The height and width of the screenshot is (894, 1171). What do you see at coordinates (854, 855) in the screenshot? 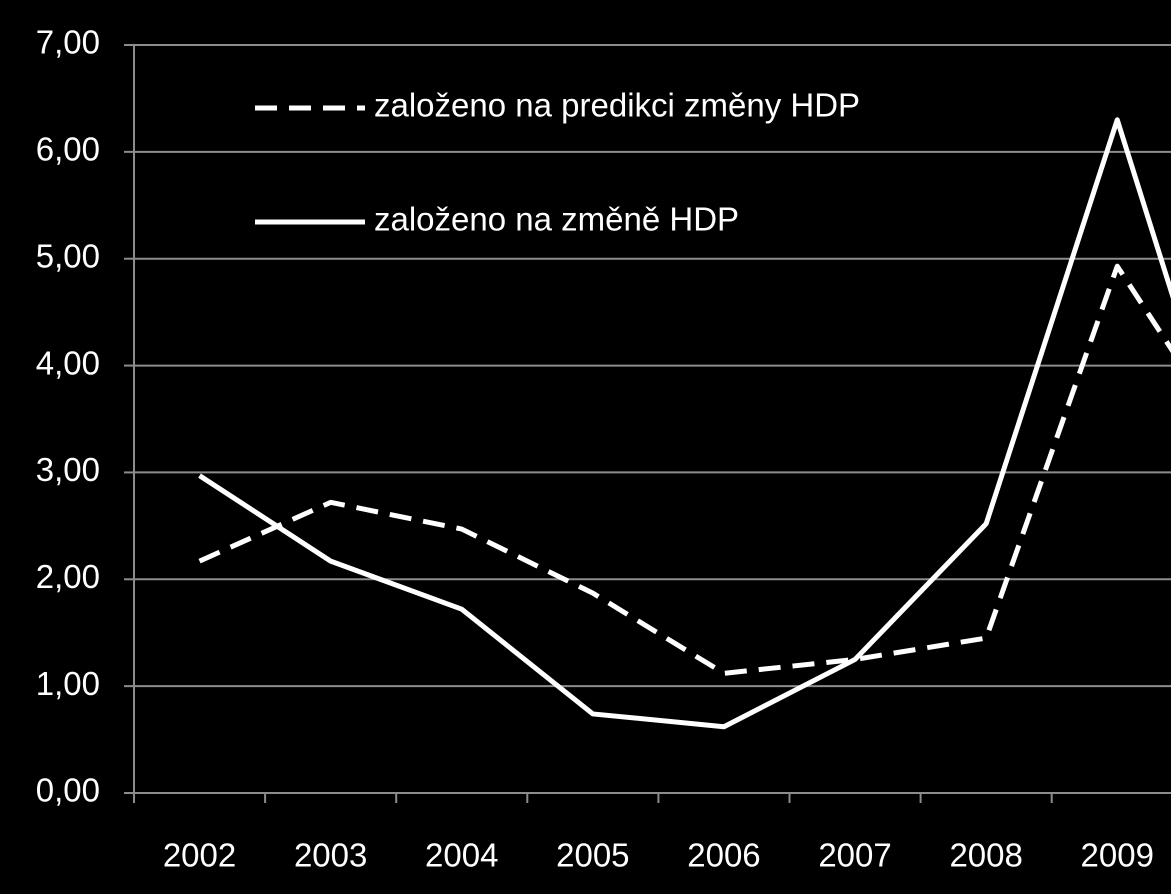
I see `x-tick-label: 2007` at bounding box center [854, 855].